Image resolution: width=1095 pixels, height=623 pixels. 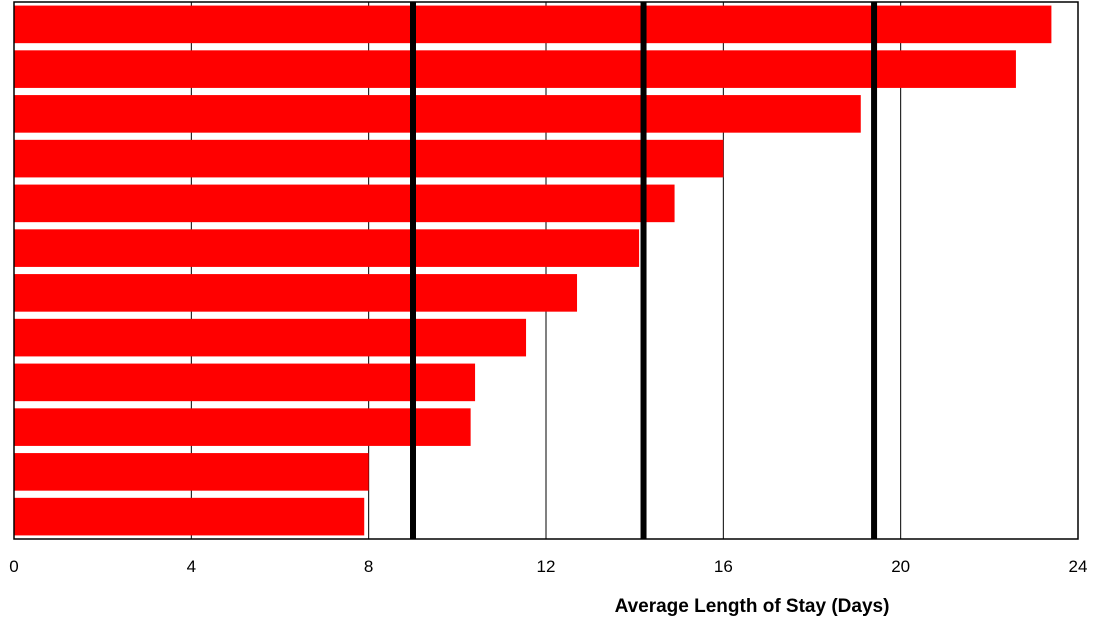 What do you see at coordinates (1078, 566) in the screenshot?
I see `x-tick-label: 24` at bounding box center [1078, 566].